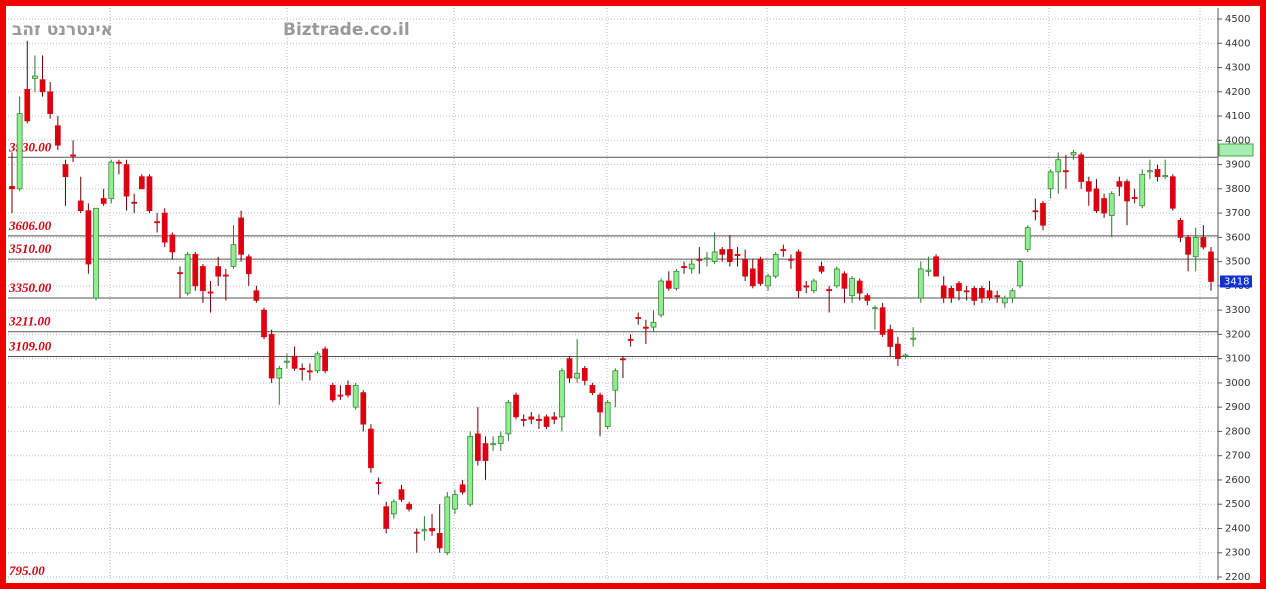 The height and width of the screenshot is (589, 1266). Describe the element at coordinates (29, 321) in the screenshot. I see `level-label: 3211.00` at that location.